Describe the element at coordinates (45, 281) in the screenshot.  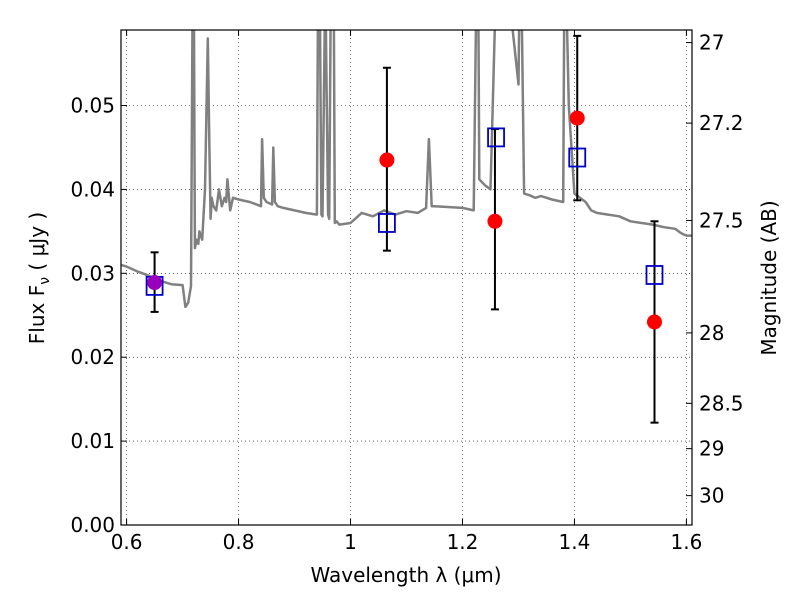
I see `y-axis-label-subscript: ν` at that location.